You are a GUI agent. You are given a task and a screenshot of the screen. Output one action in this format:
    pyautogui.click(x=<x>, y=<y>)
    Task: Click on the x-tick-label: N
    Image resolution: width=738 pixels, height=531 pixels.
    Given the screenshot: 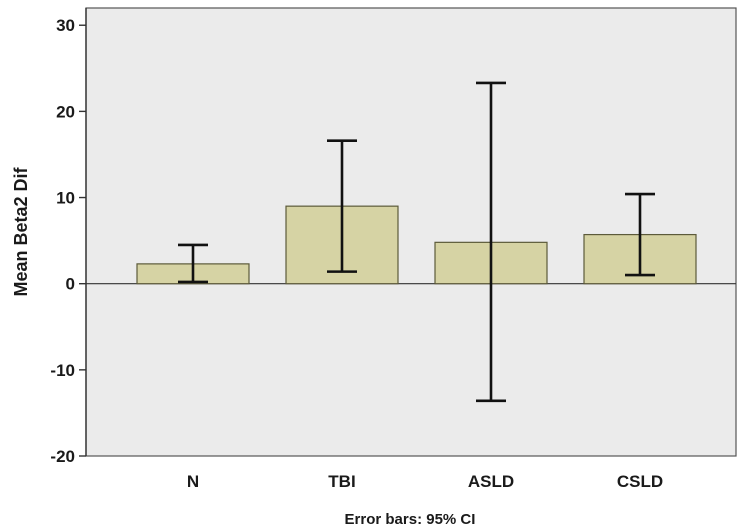 What is the action you would take?
    pyautogui.click(x=193, y=481)
    